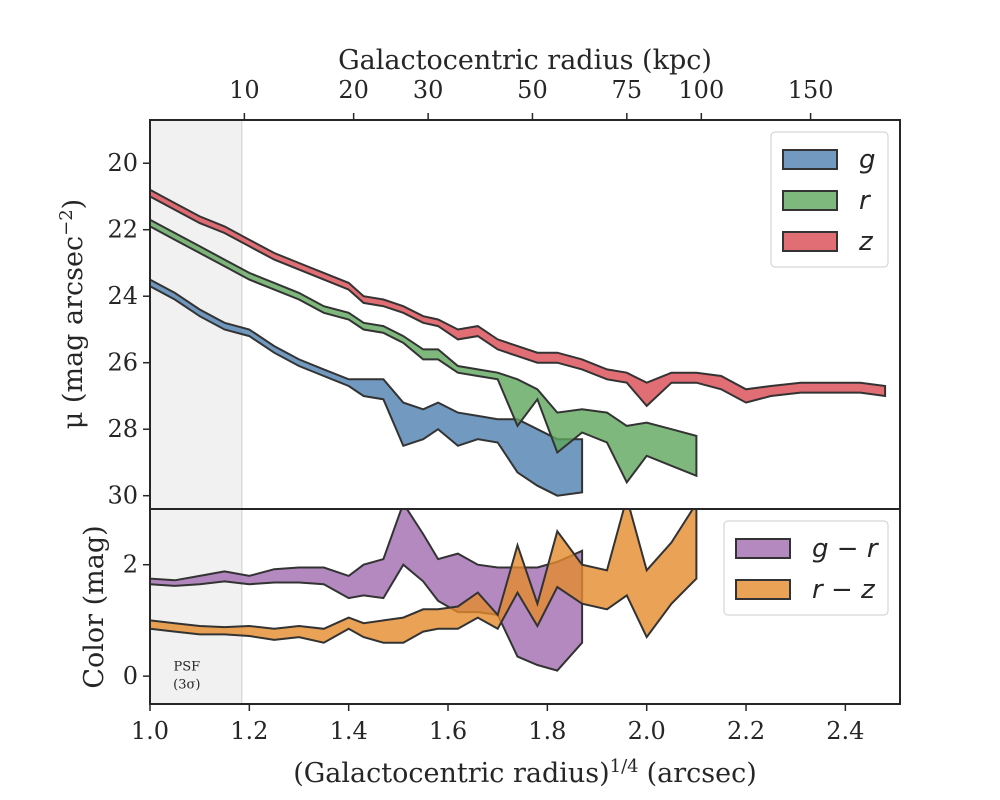 The height and width of the screenshot is (800, 1000). What do you see at coordinates (428, 90) in the screenshot?
I see `top-tick-label: 30` at bounding box center [428, 90].